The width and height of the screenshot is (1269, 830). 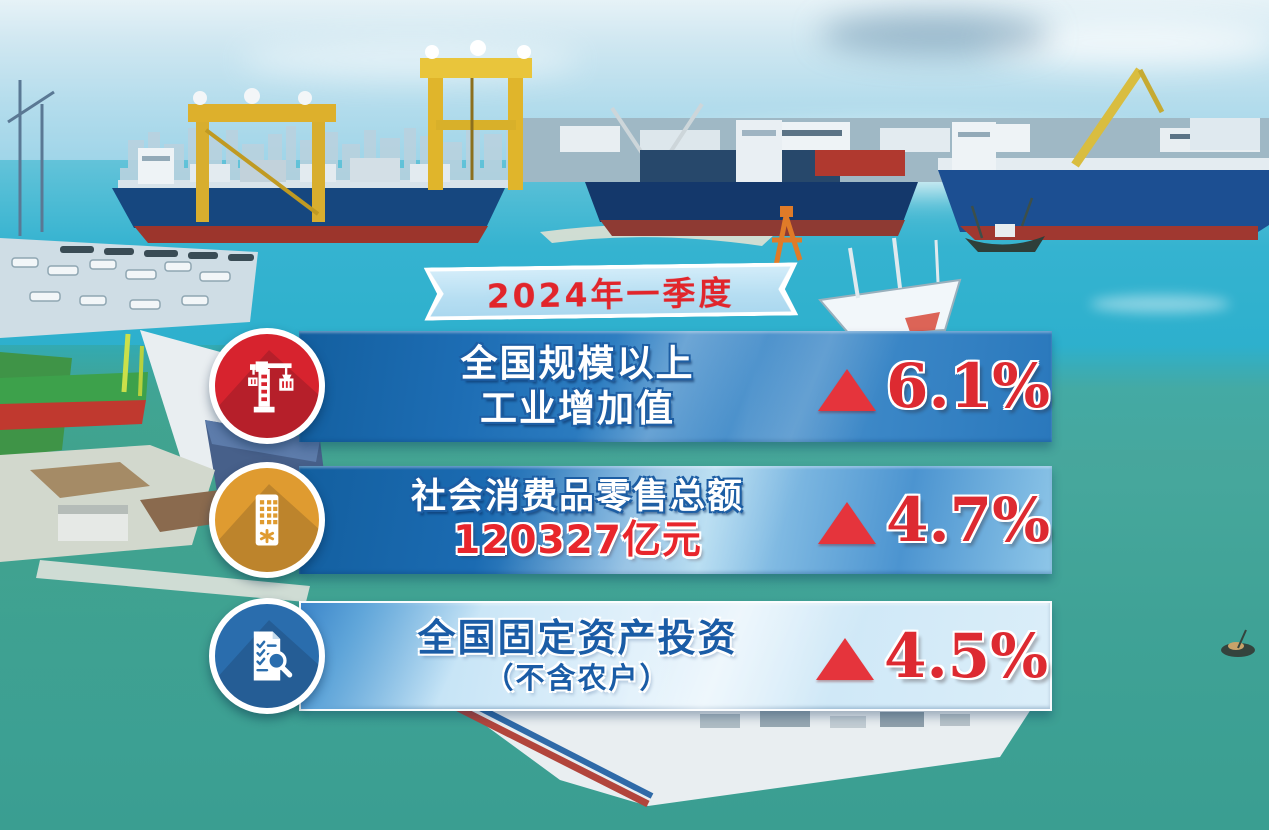 I want to click on retail-icon-circle, so click(x=267, y=520).